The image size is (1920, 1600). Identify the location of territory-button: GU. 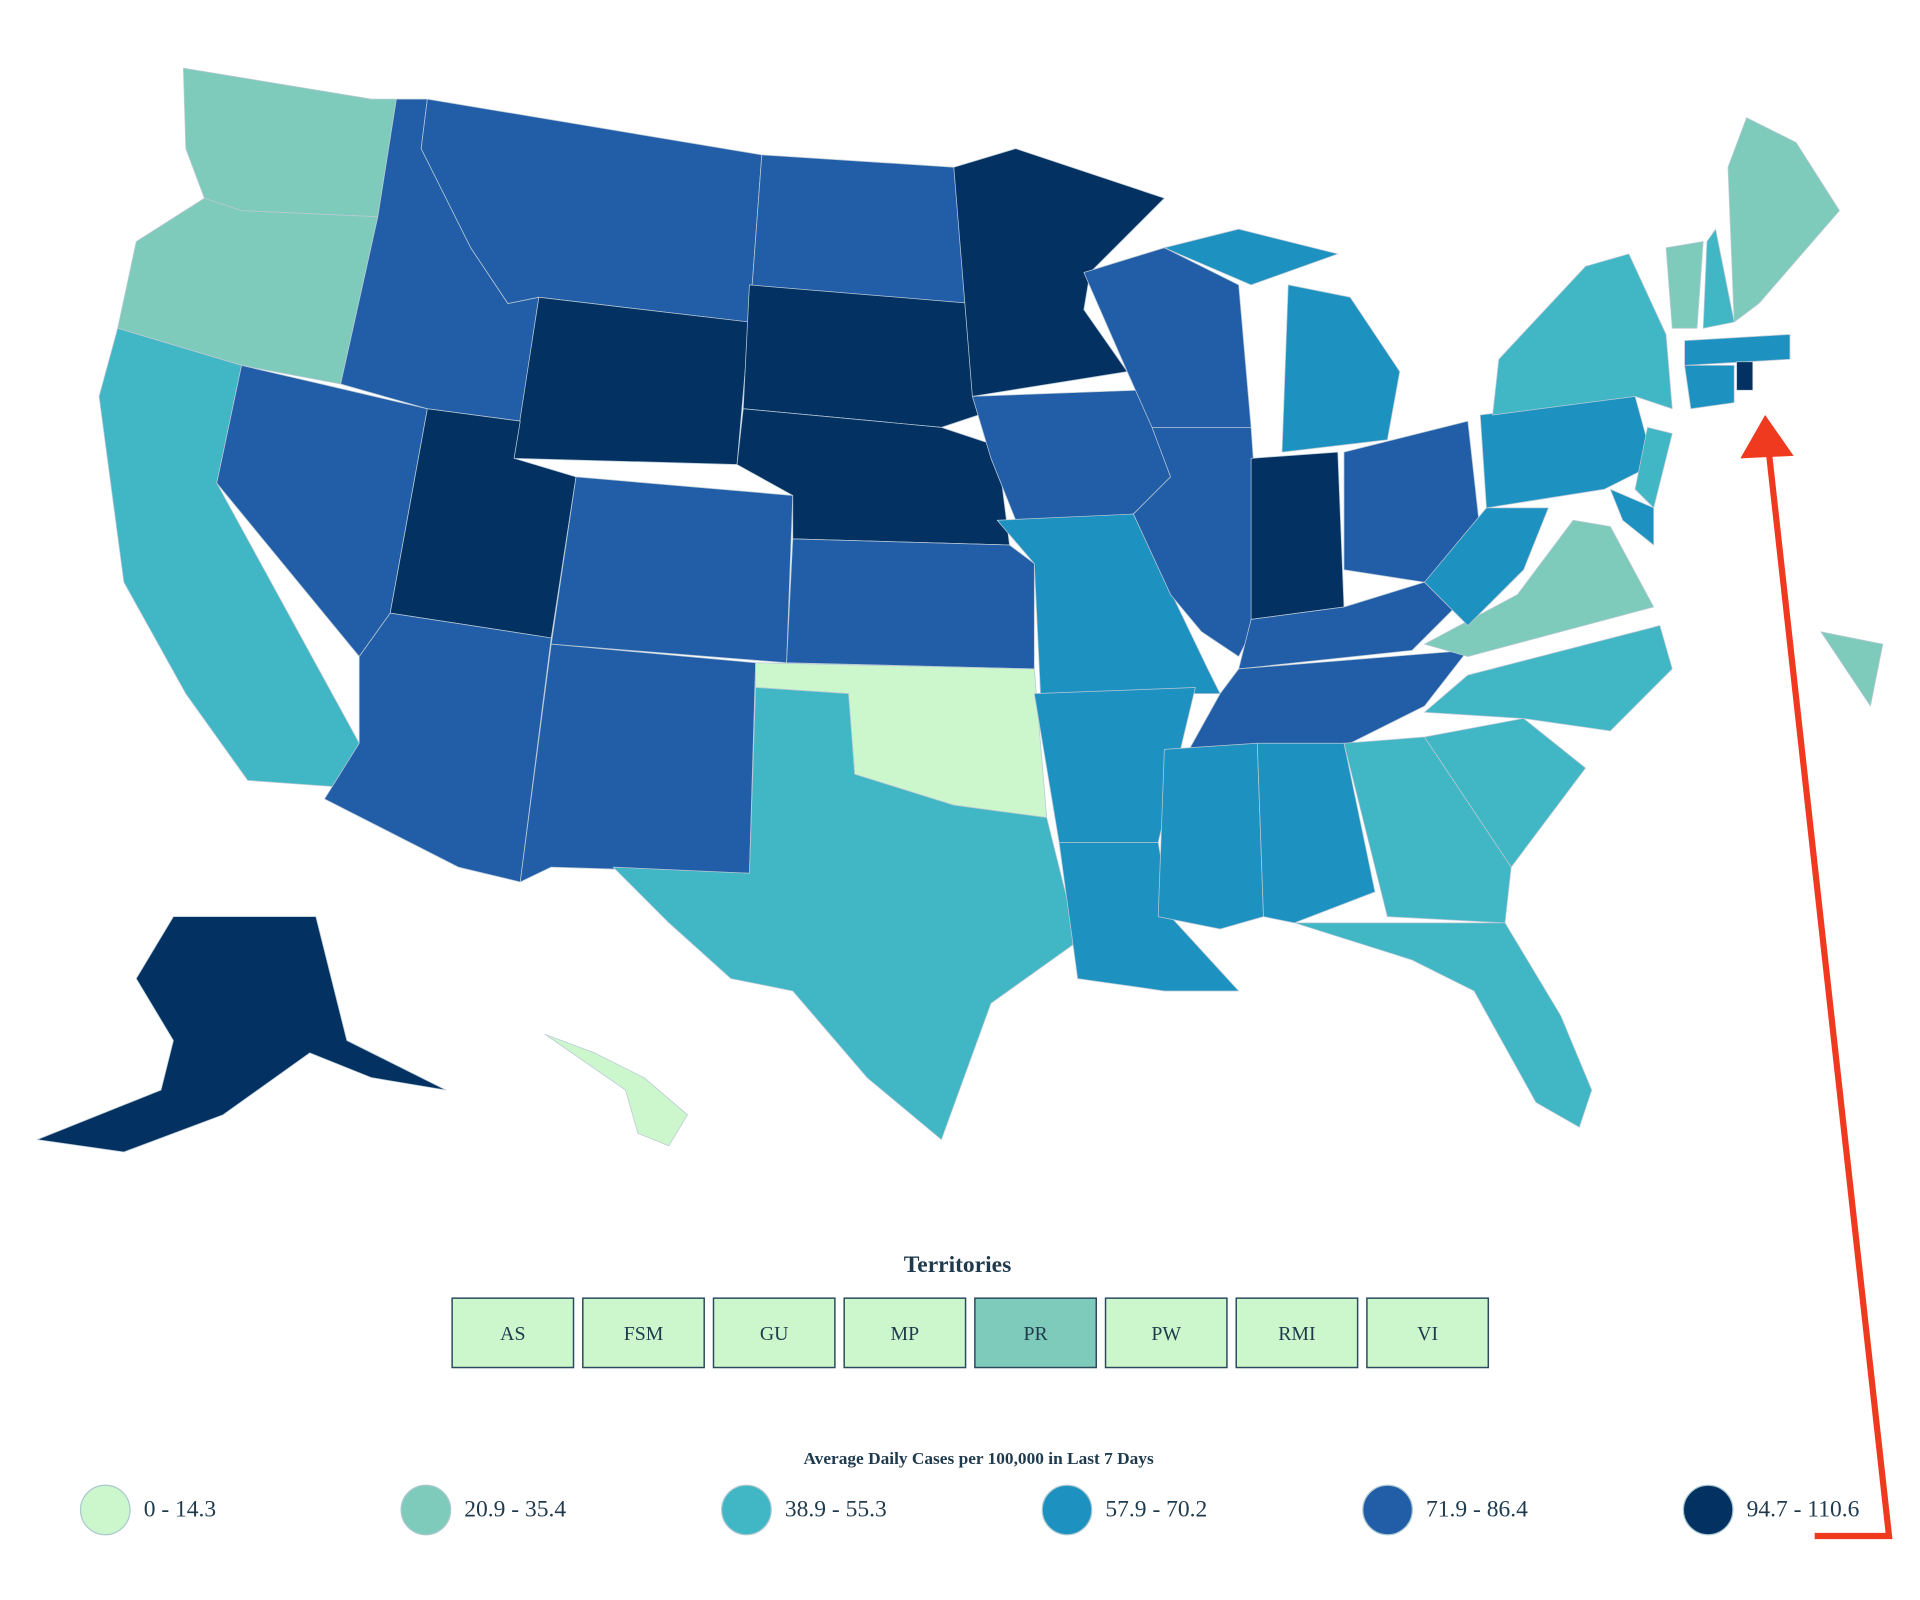
(774, 1333).